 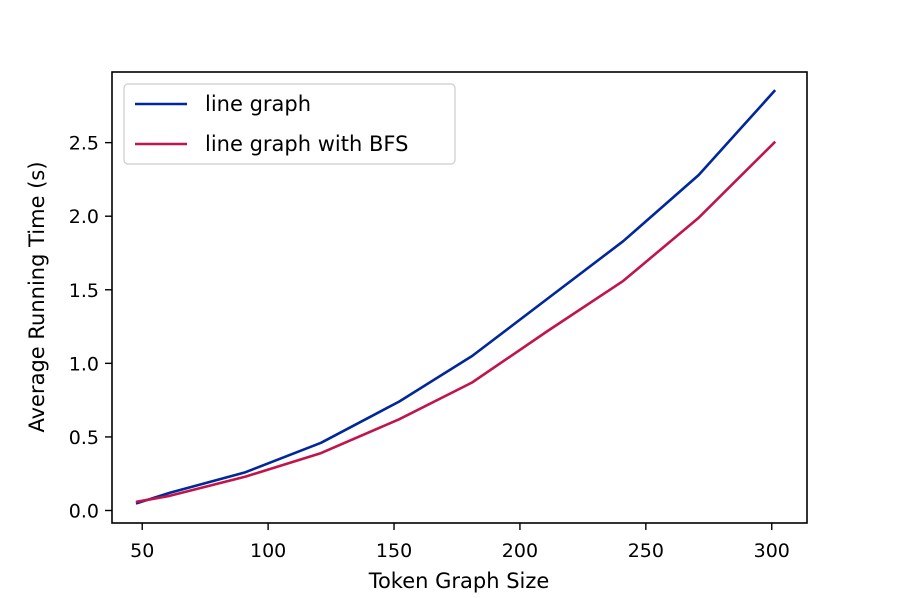 What do you see at coordinates (306, 144) in the screenshot?
I see `legend-label-line-graph-with-bfs: line graph with BFS` at bounding box center [306, 144].